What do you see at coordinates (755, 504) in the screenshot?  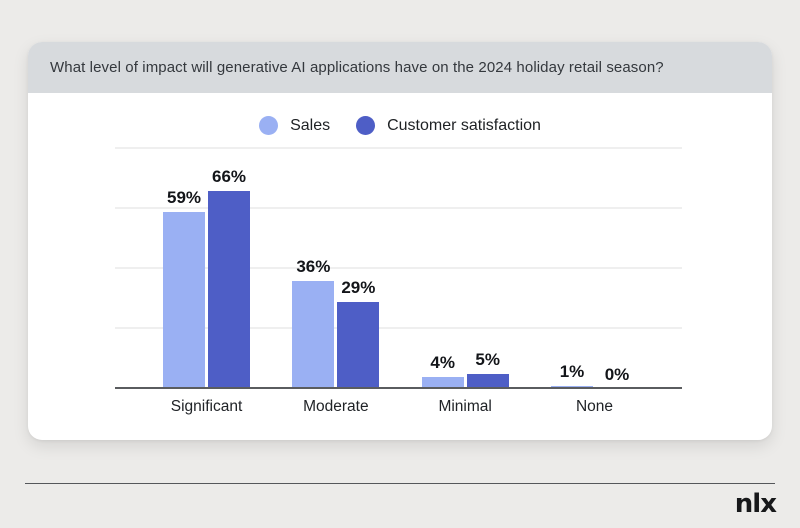 I see `nlx-logo: nlx` at bounding box center [755, 504].